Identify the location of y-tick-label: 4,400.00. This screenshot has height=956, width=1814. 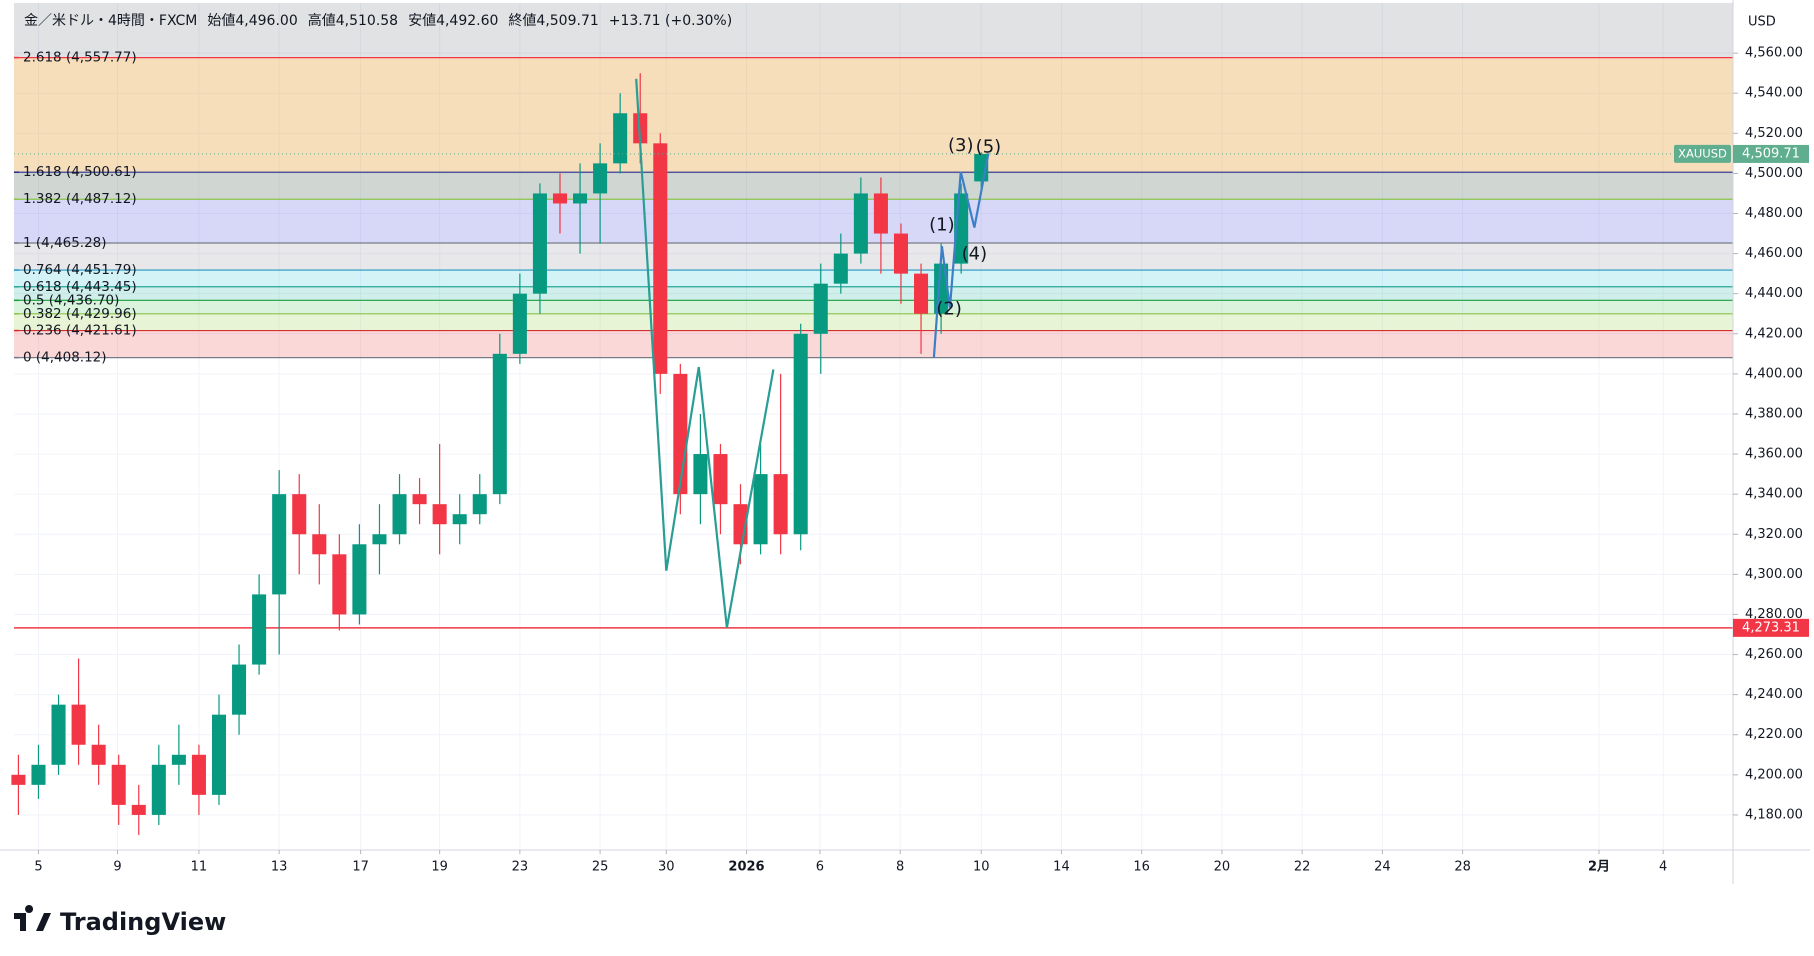
(1774, 373).